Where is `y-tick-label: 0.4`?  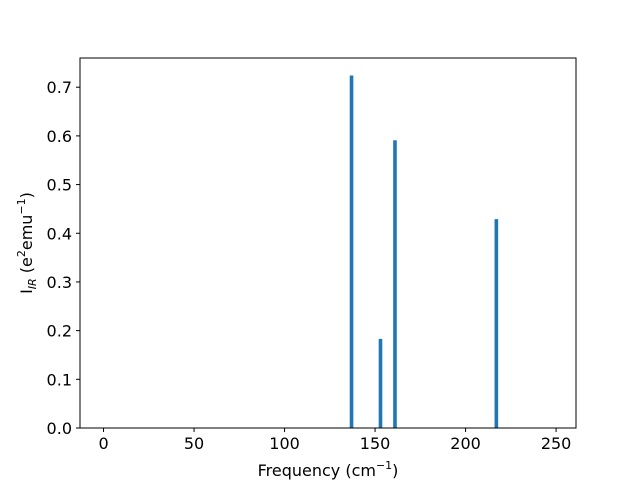
y-tick-label: 0.4 is located at coordinates (59, 233).